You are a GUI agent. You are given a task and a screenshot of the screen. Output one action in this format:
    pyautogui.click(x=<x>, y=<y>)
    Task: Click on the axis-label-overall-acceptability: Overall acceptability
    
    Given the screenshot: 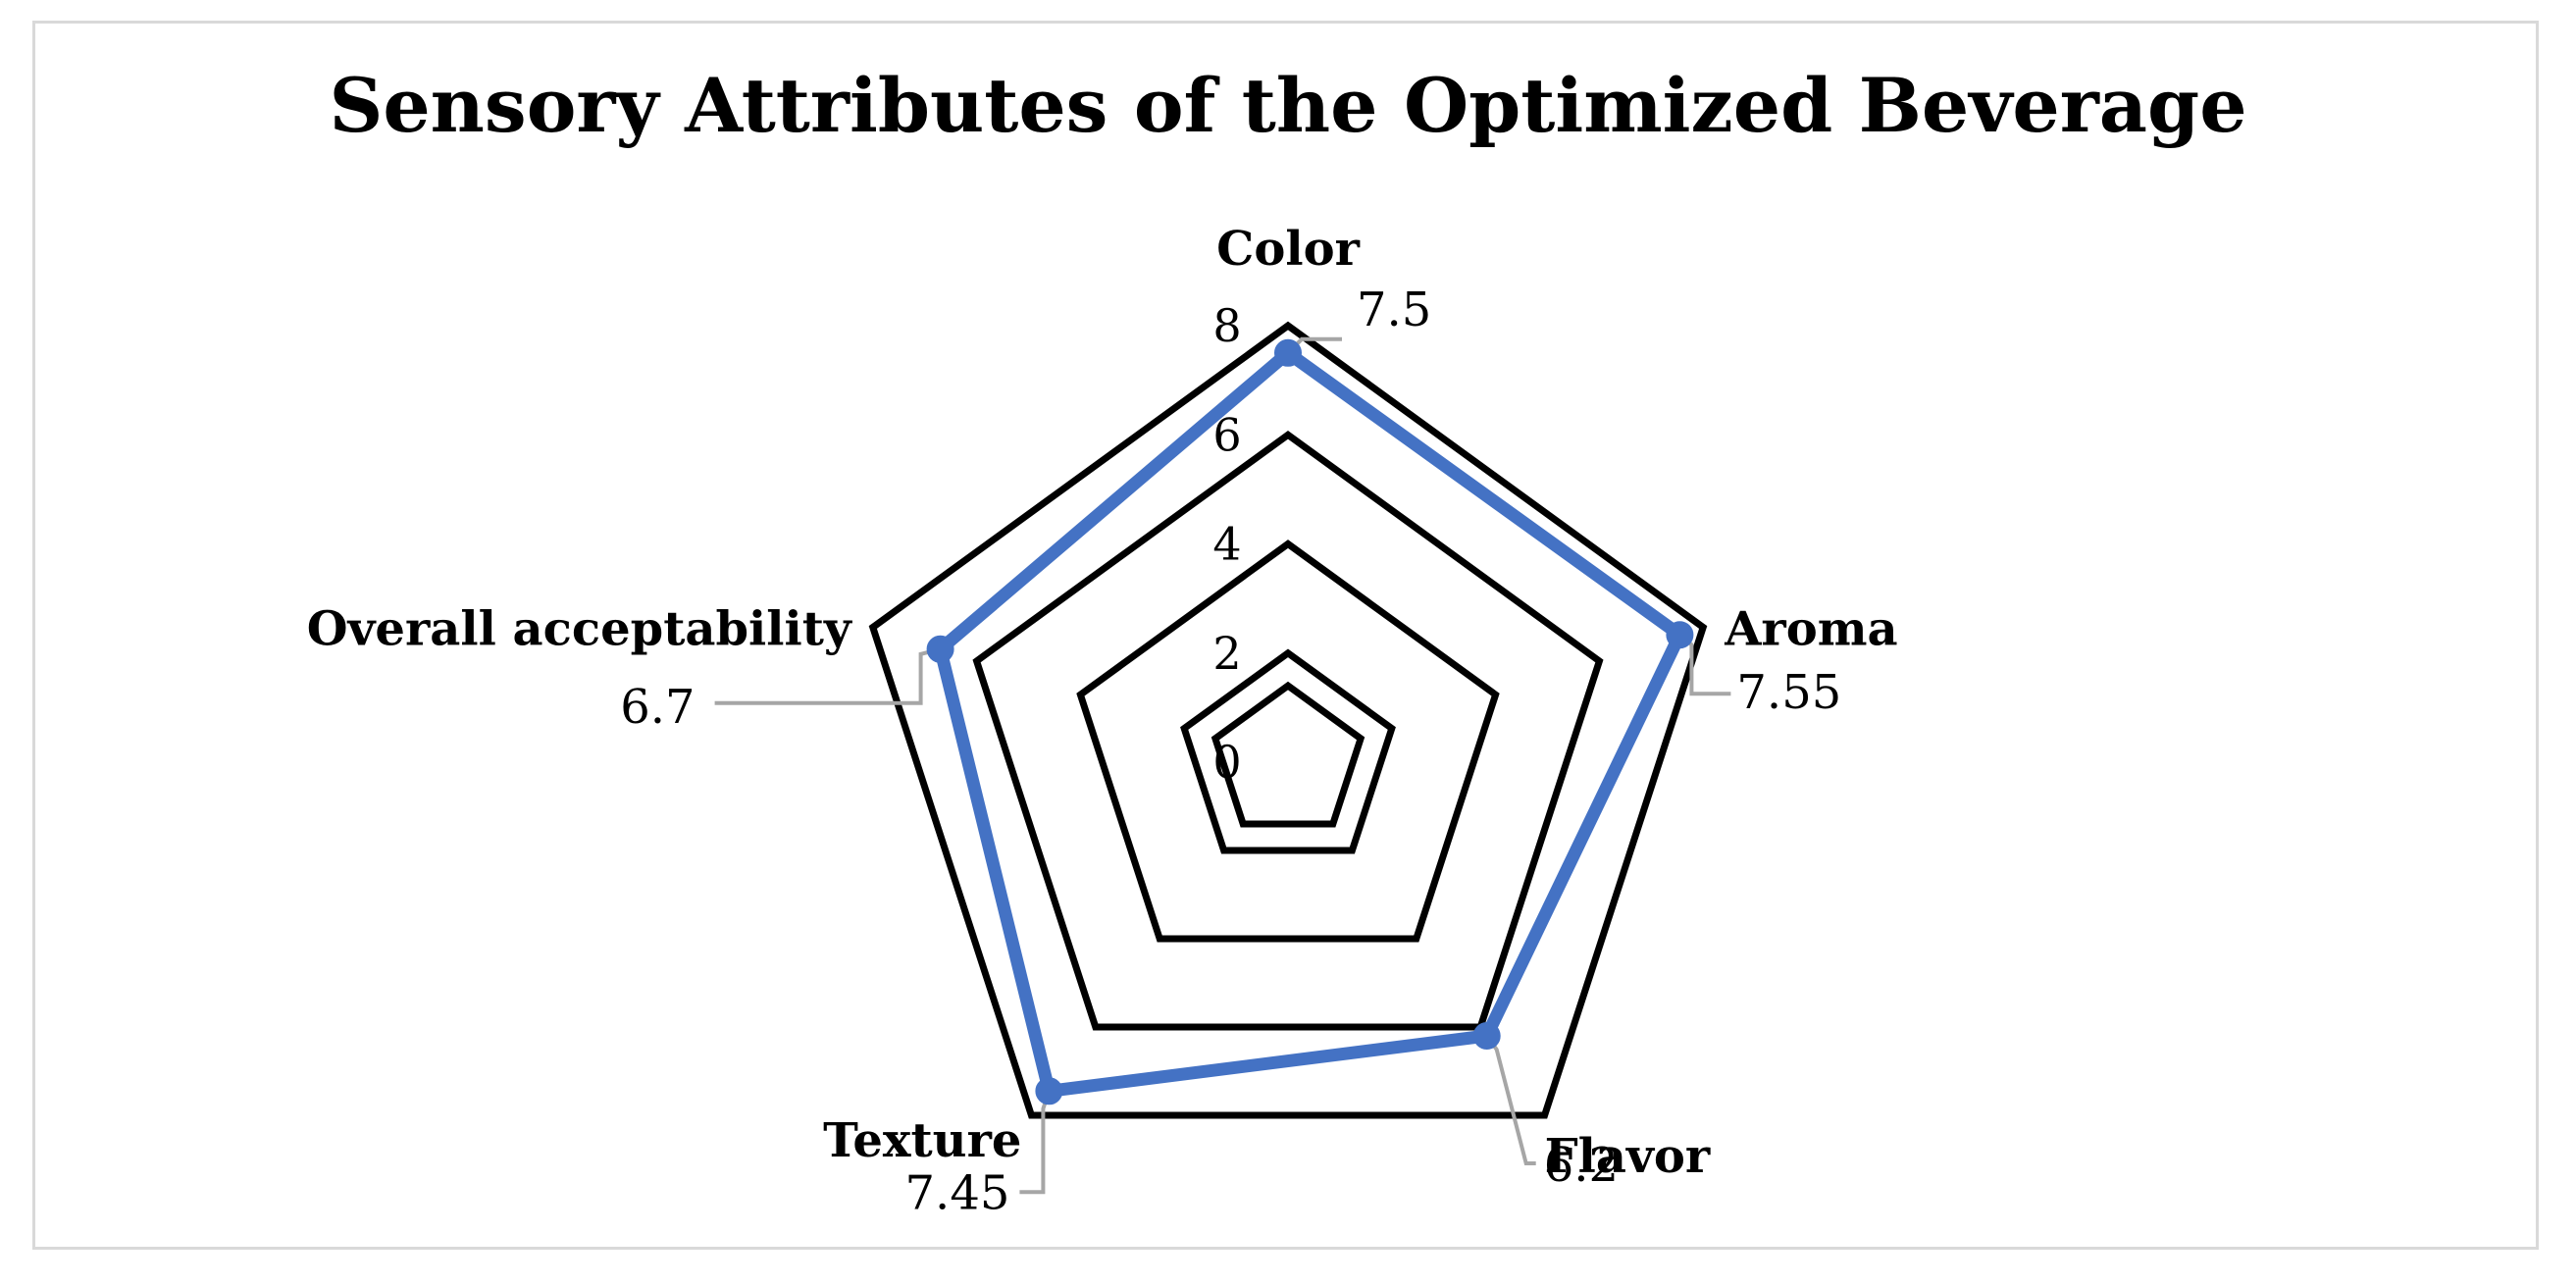 What is the action you would take?
    pyautogui.click(x=580, y=629)
    